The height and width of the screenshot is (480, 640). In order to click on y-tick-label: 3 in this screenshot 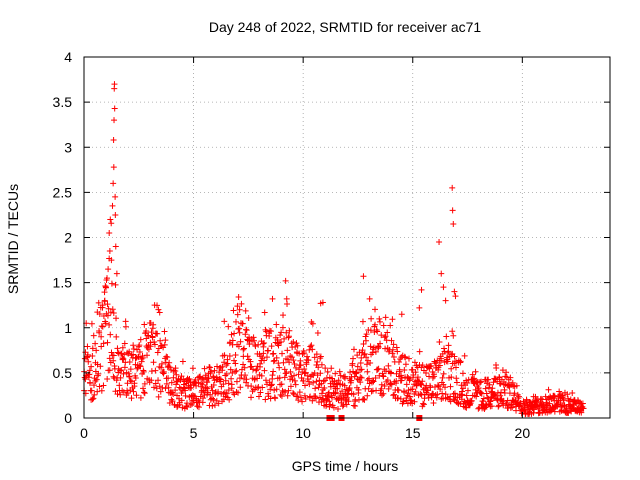, I will do `click(68, 147)`.